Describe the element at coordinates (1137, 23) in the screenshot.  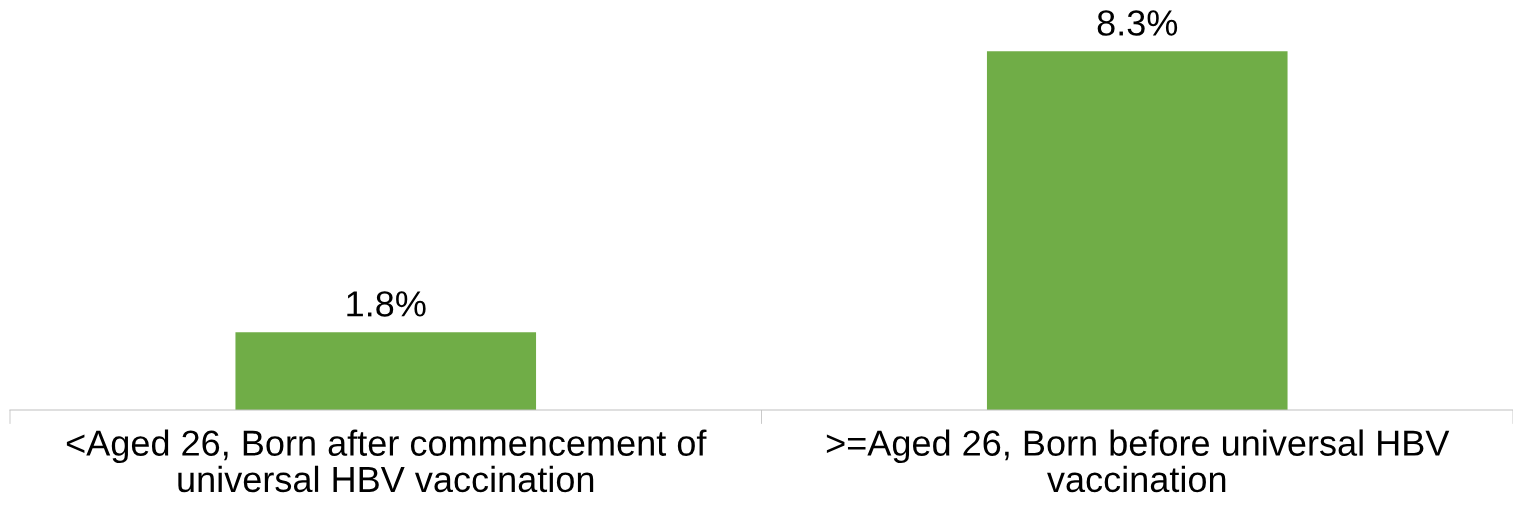
I see `data-label: 8.3%` at that location.